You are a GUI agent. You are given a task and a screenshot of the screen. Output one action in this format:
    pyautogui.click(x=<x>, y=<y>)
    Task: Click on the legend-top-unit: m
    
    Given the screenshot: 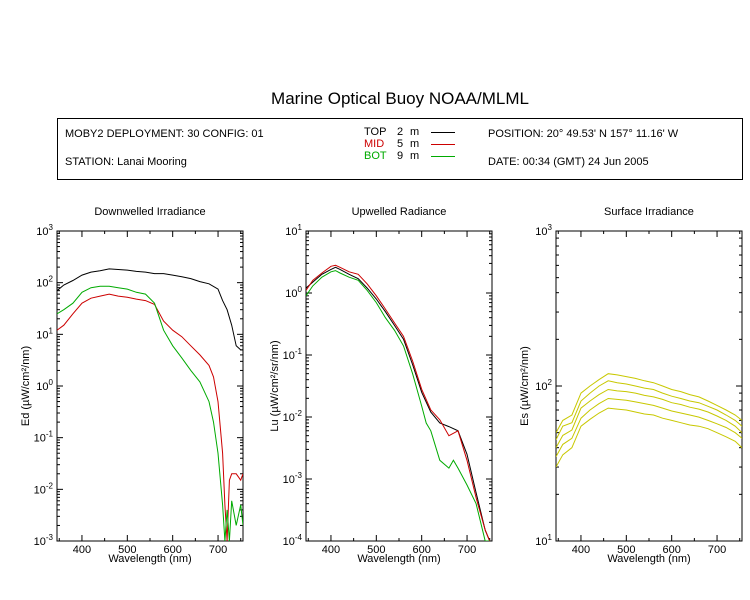 What is the action you would take?
    pyautogui.click(x=415, y=132)
    